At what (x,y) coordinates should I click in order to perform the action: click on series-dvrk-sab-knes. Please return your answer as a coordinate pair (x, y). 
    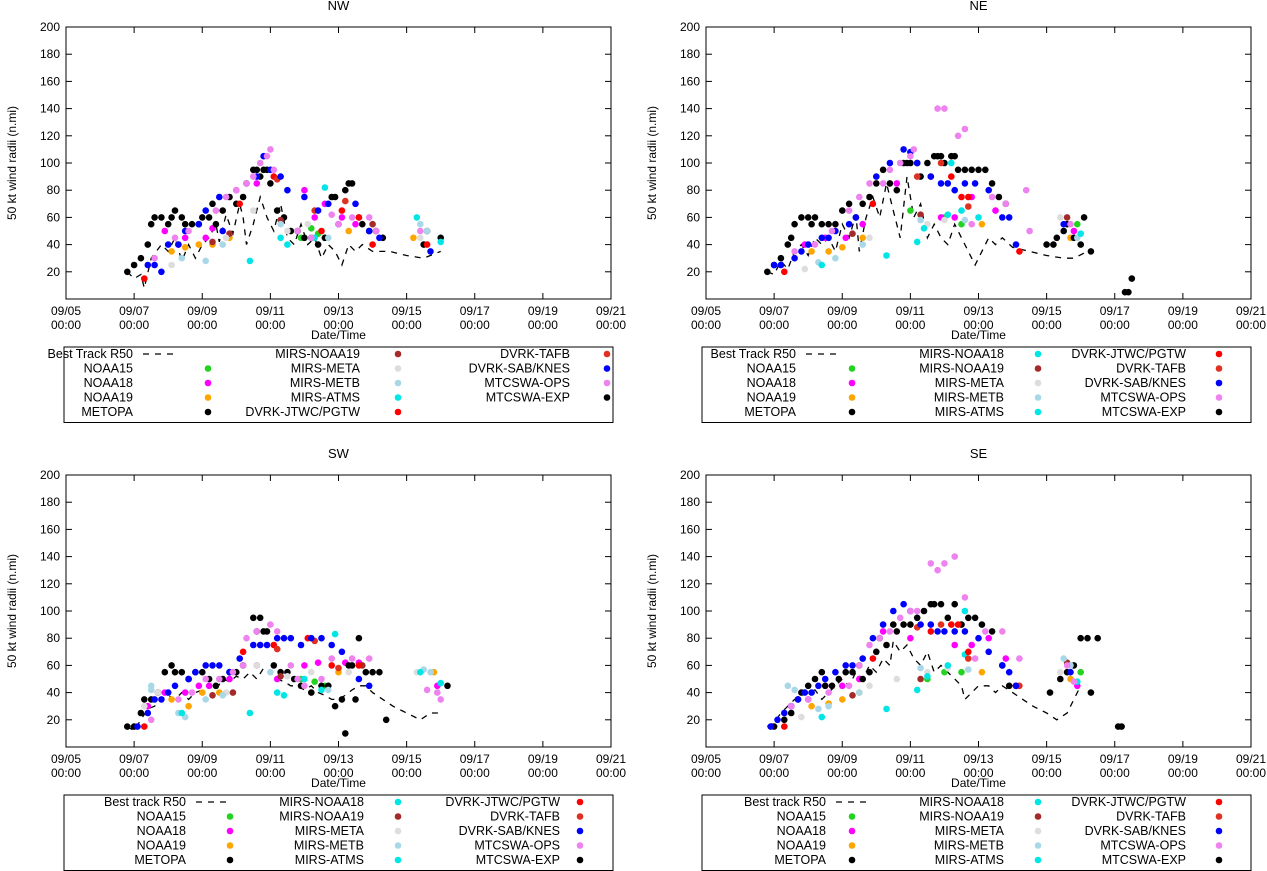
    Looking at the image, I should click on (289, 214).